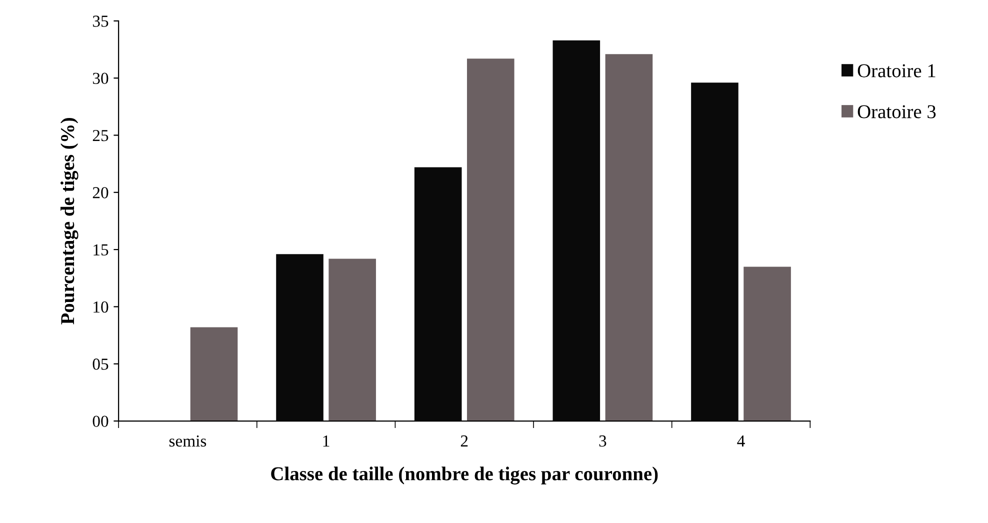  I want to click on y-tick-label: 10, so click(101, 307).